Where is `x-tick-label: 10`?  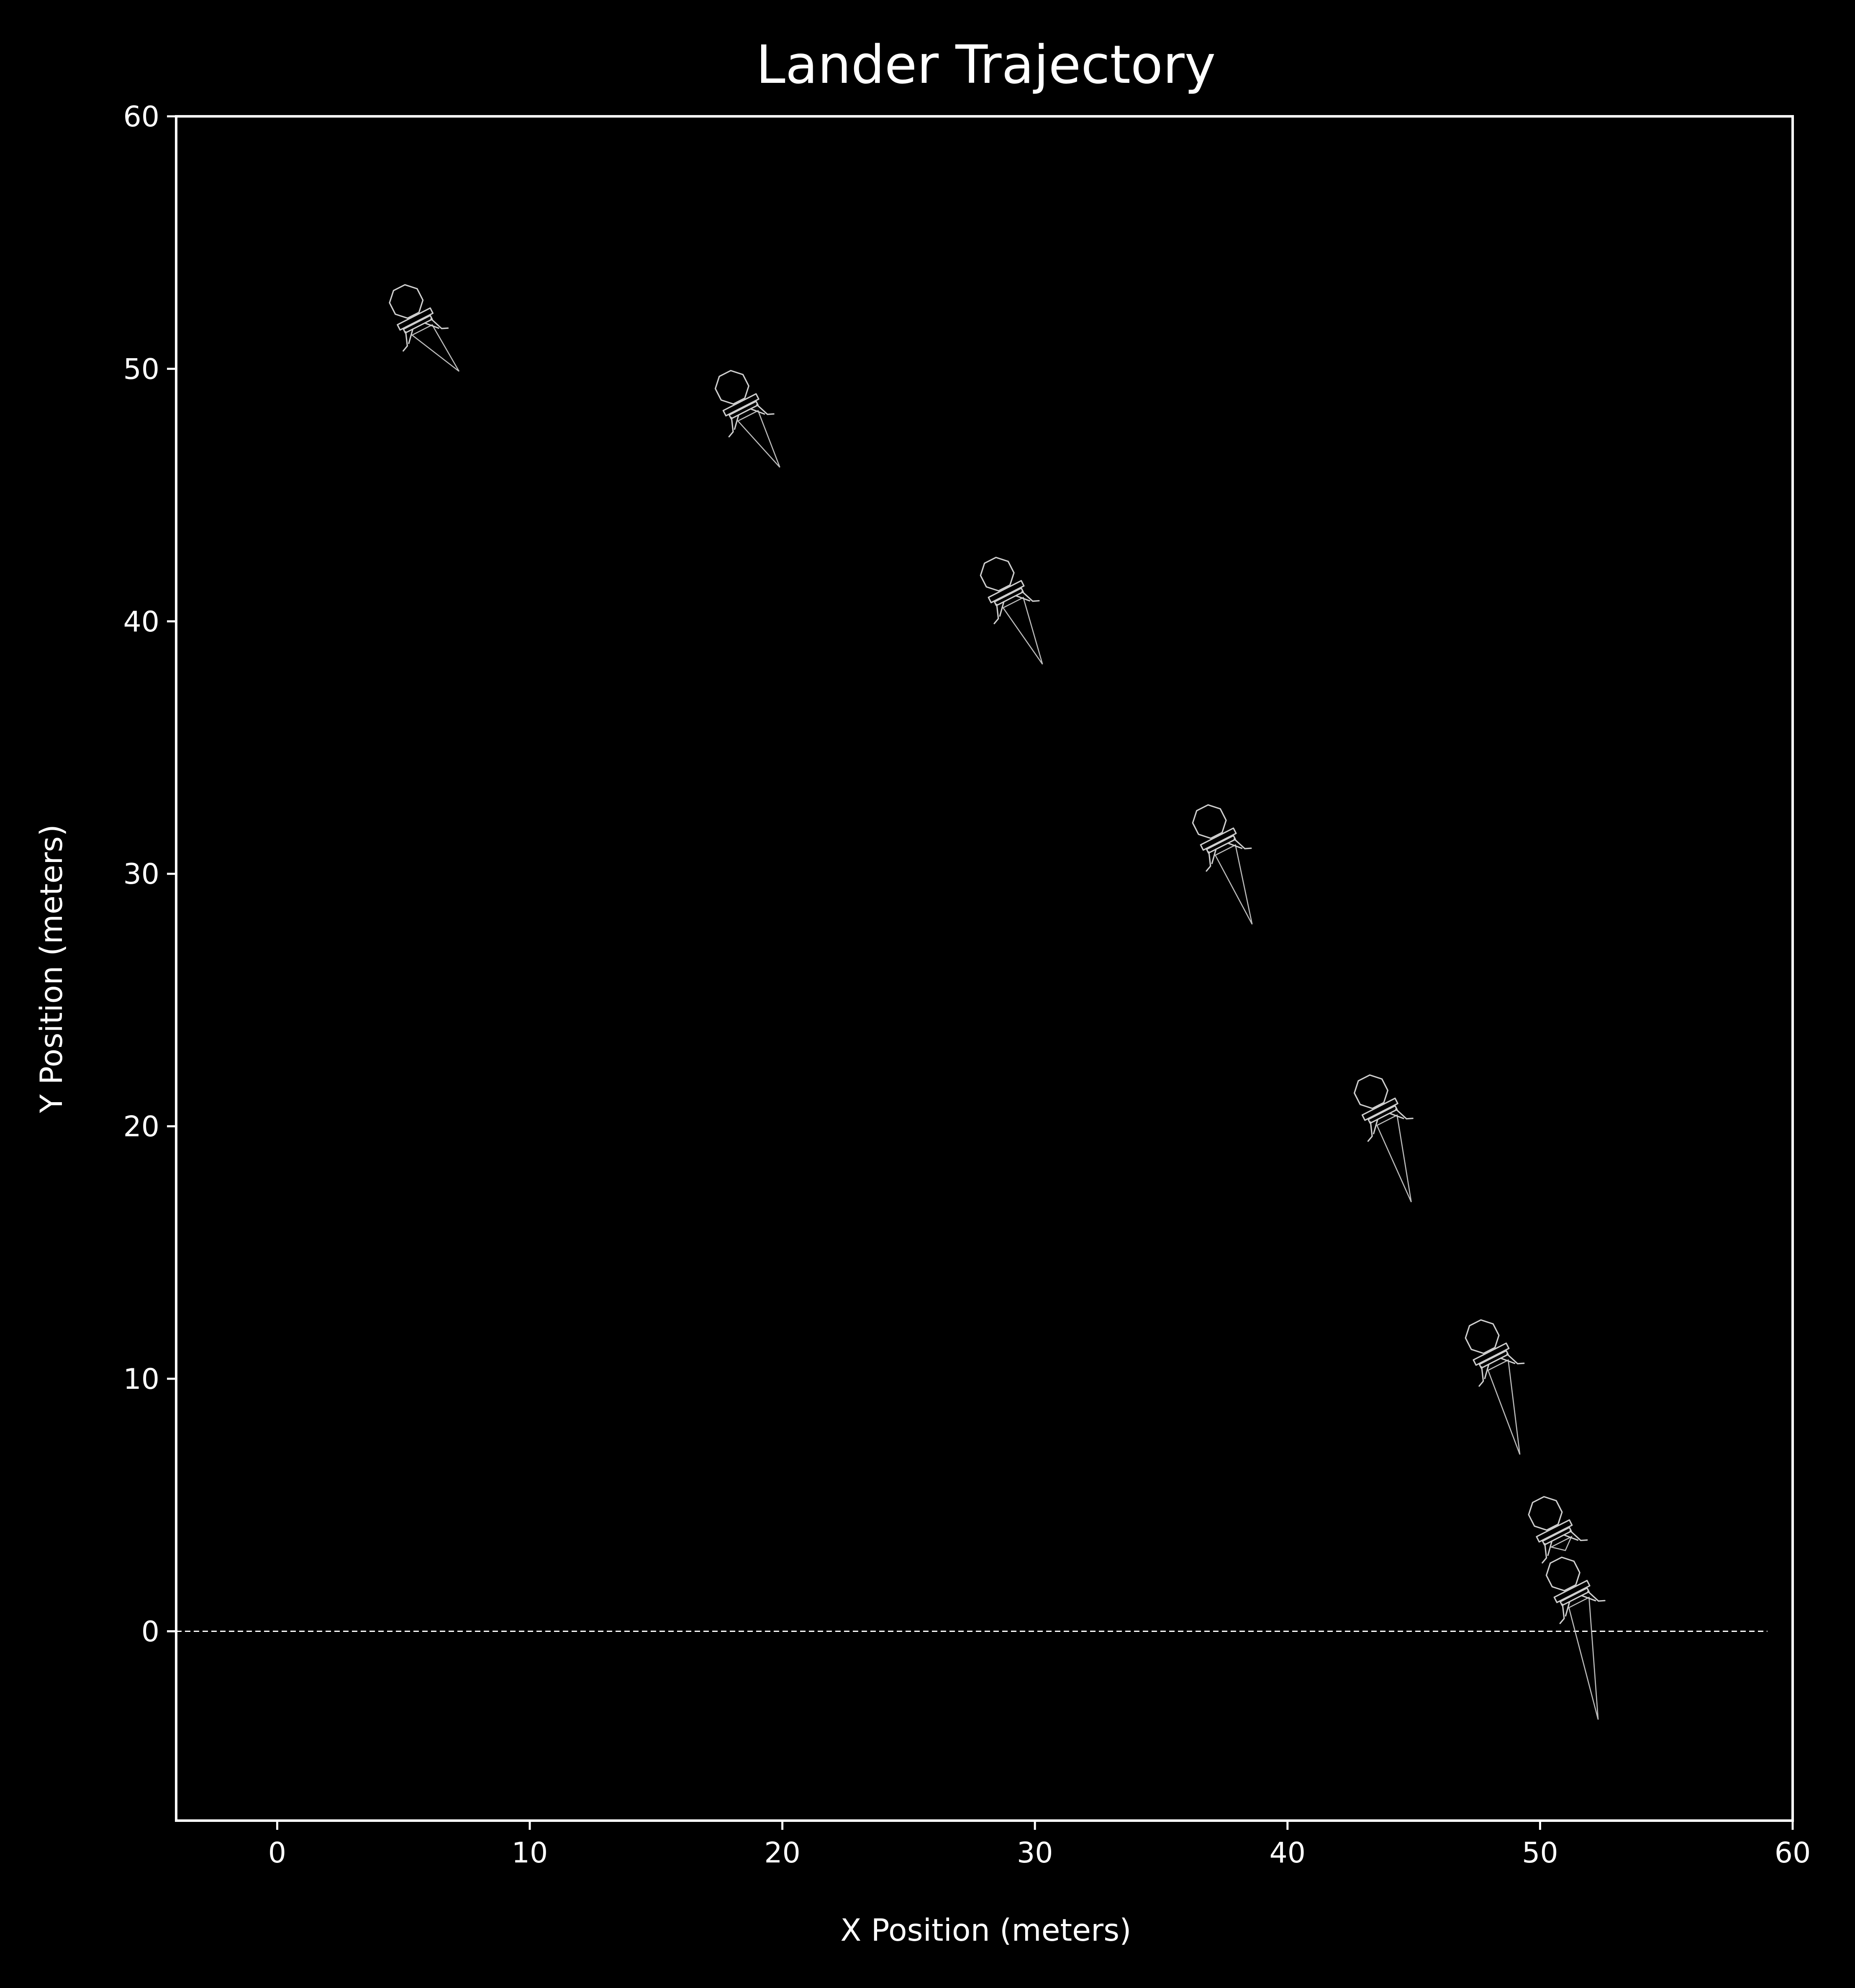 x-tick-label: 10 is located at coordinates (530, 1853).